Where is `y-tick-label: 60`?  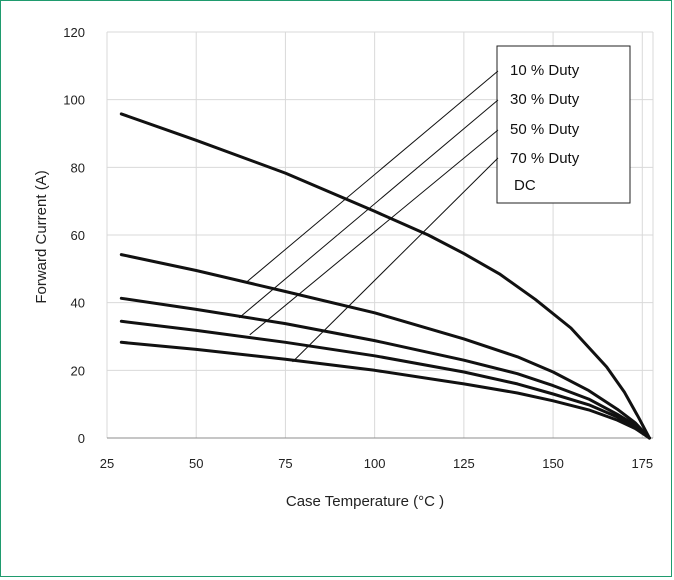 y-tick-label: 60 is located at coordinates (78, 235).